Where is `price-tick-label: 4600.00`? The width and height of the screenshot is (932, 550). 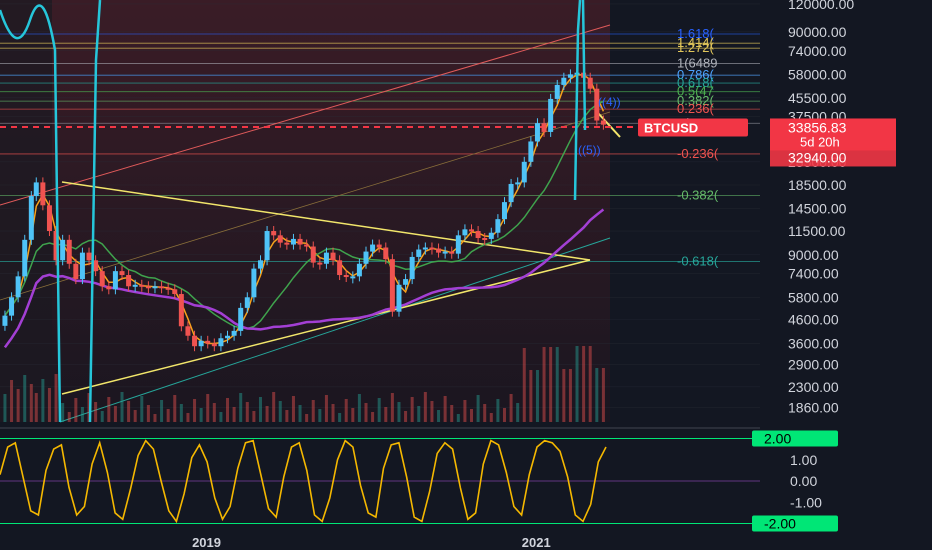
price-tick-label: 4600.00 is located at coordinates (813, 320).